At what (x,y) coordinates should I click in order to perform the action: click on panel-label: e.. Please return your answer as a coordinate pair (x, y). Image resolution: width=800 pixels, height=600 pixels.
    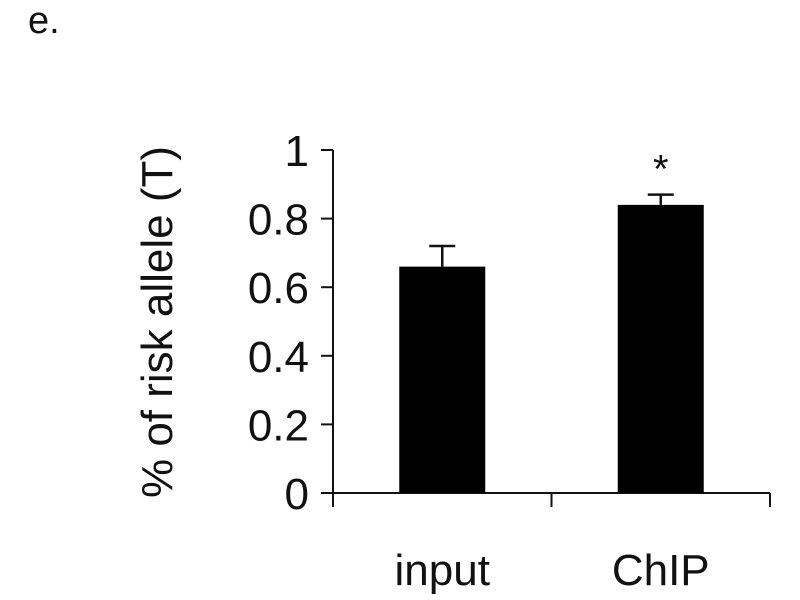
    Looking at the image, I should click on (44, 21).